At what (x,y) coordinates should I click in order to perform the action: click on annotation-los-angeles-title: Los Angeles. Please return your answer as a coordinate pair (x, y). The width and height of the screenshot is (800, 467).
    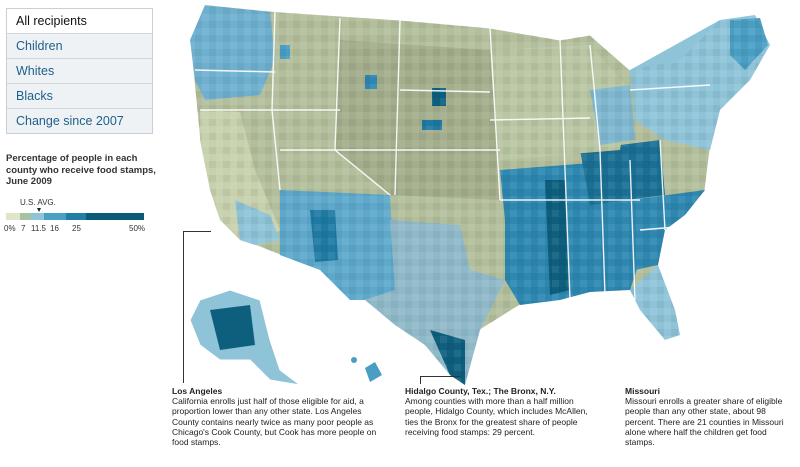
    Looking at the image, I should click on (197, 391).